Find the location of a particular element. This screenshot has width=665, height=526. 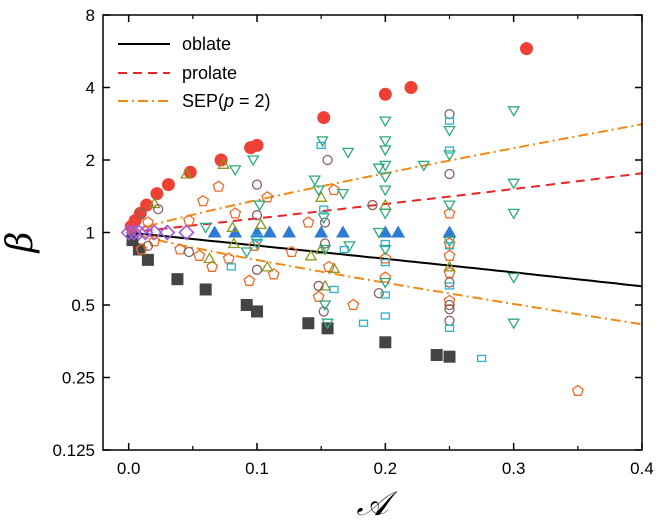

legend-label-prolate: prolate is located at coordinates (209, 73).